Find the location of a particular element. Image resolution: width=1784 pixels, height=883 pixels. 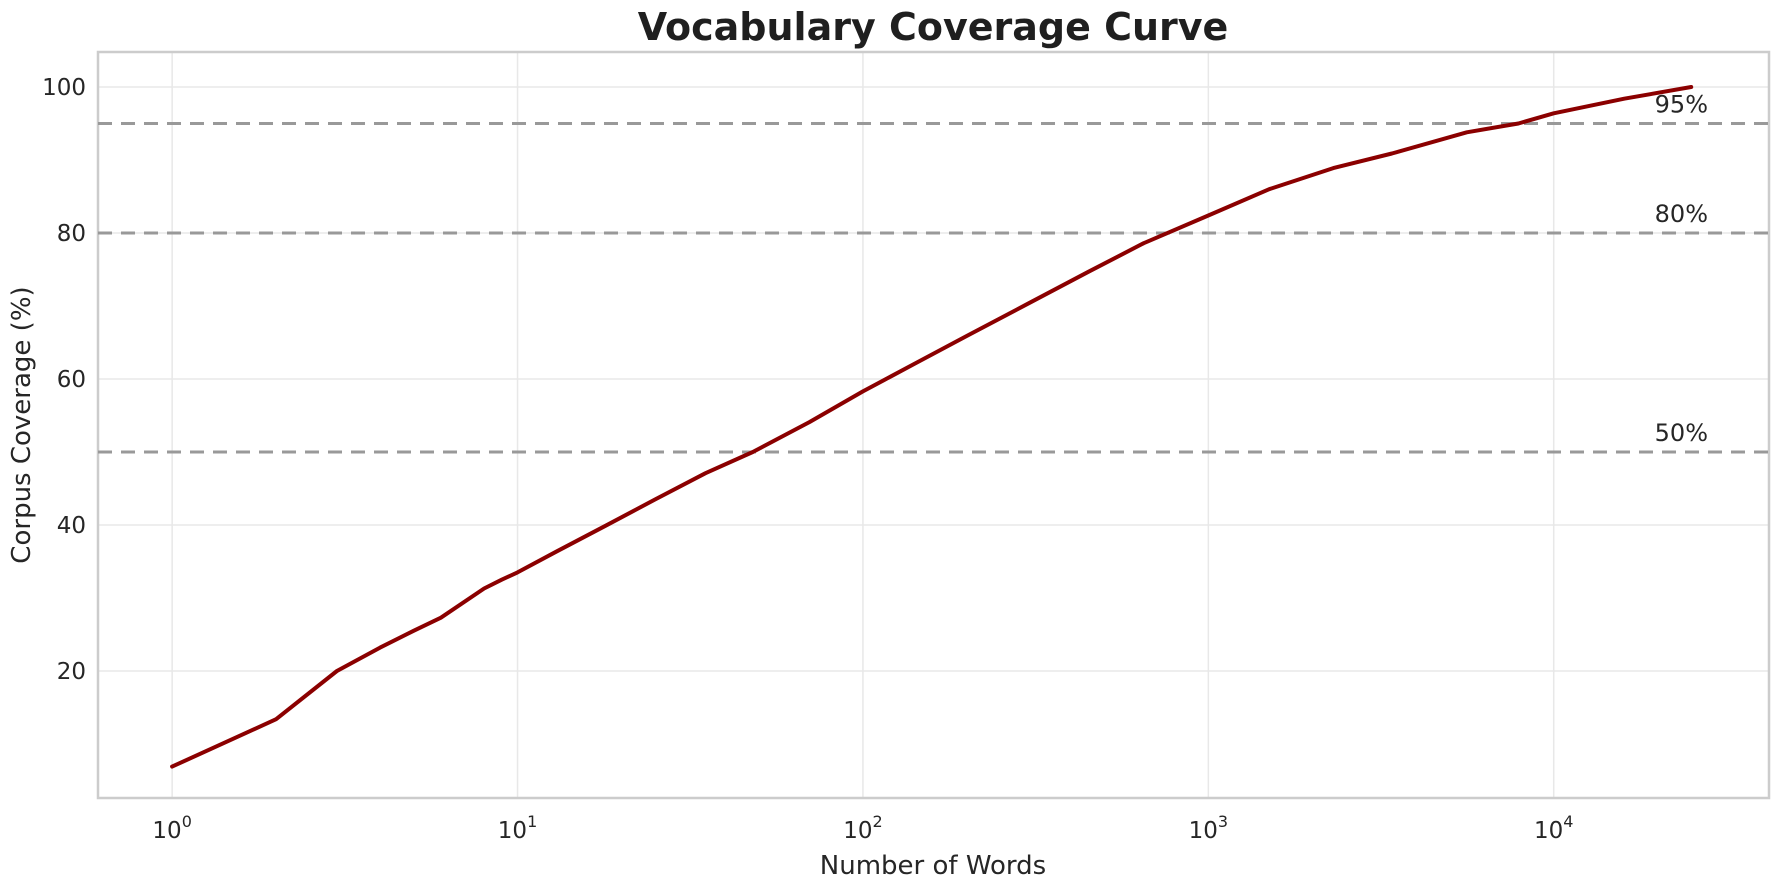

y-tick-label: 40 is located at coordinates (71, 526).